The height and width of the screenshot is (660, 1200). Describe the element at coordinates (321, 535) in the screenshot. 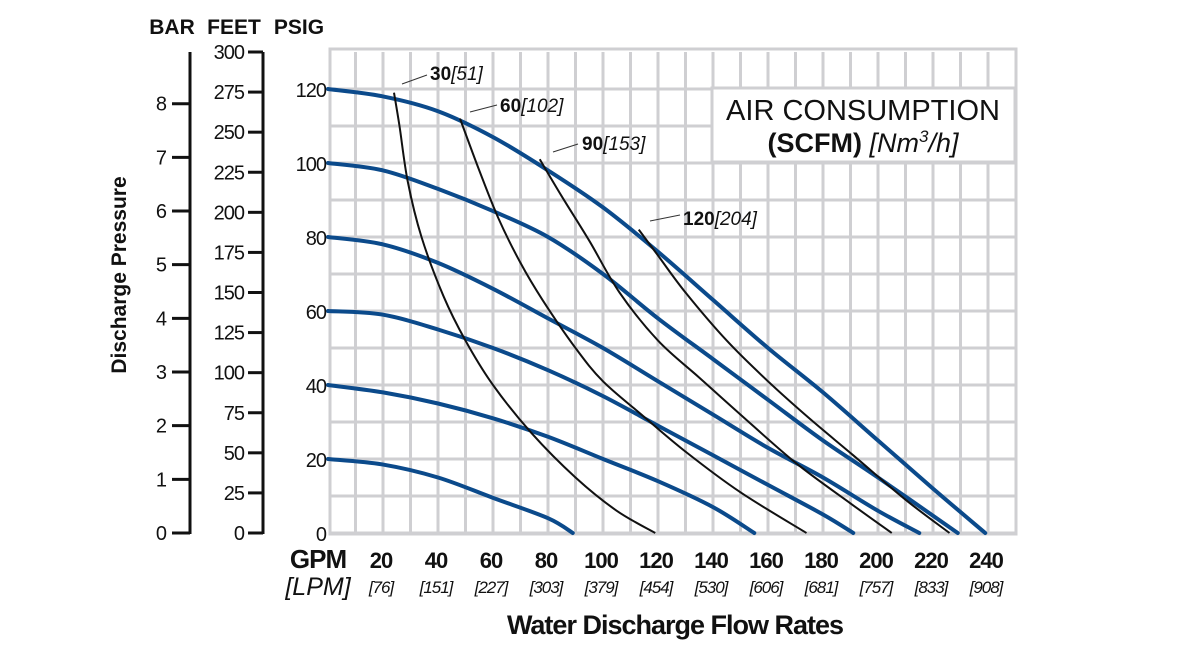

I see `psig-tick-label: 0` at that location.